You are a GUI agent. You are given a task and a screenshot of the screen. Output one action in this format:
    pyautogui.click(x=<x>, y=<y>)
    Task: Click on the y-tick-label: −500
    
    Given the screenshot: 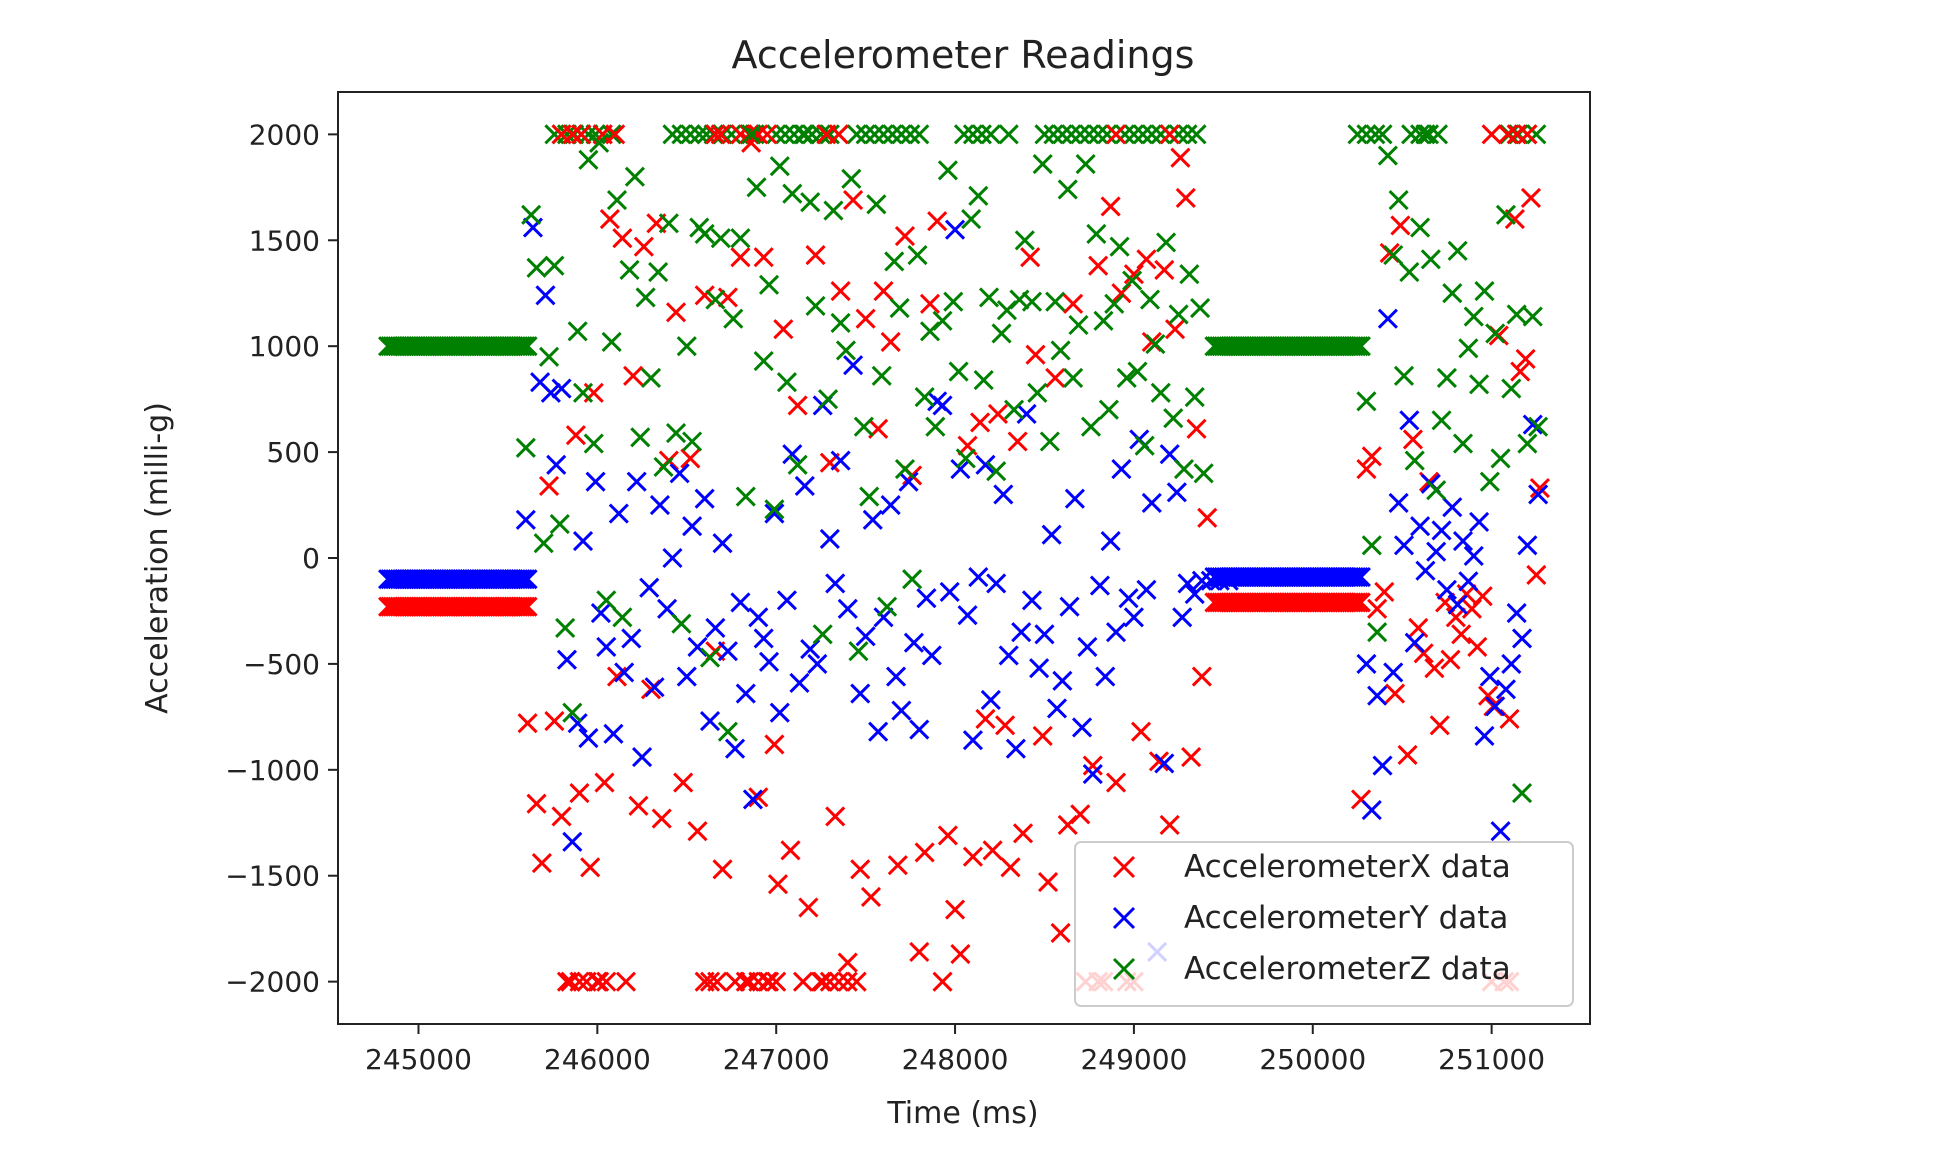 What is the action you would take?
    pyautogui.click(x=281, y=664)
    